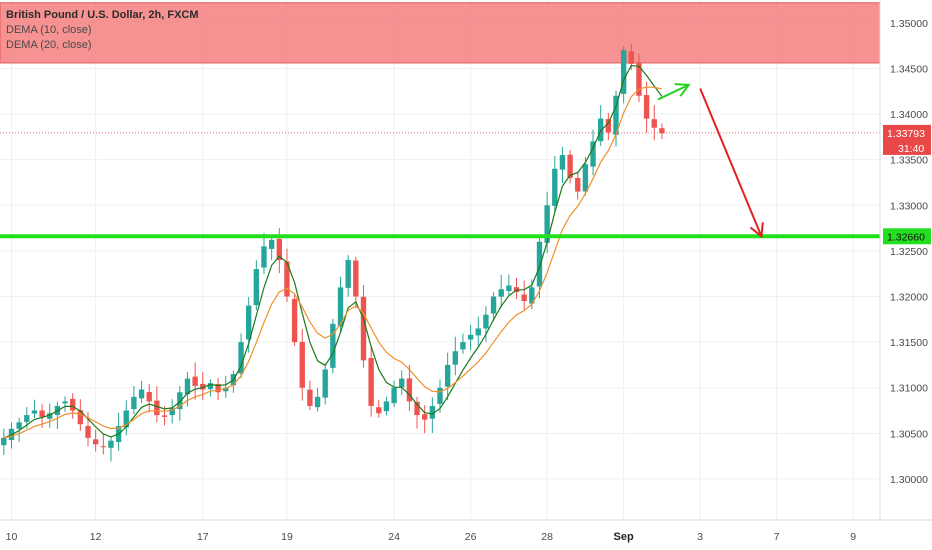 Image resolution: width=932 pixels, height=550 pixels. I want to click on x-tick-label: 12, so click(96, 537).